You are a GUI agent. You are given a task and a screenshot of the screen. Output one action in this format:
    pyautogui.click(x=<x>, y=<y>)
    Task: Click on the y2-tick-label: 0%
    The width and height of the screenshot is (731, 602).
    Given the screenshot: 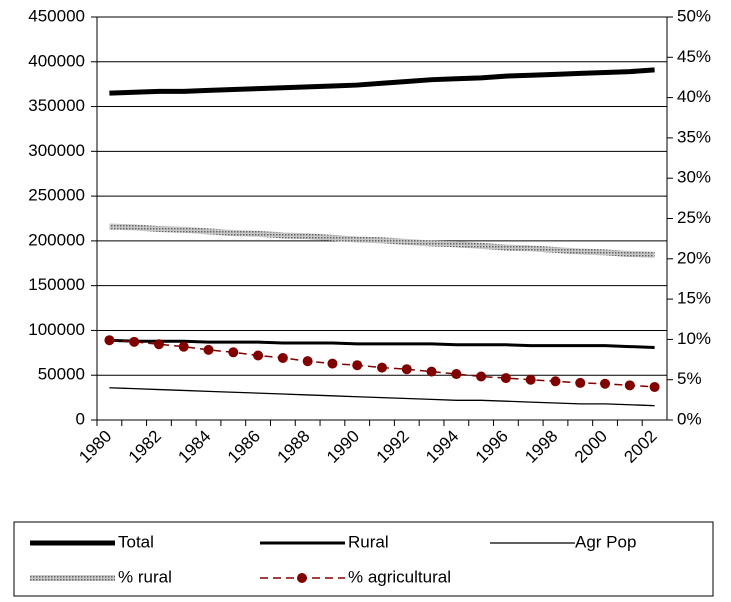 What is the action you would take?
    pyautogui.click(x=689, y=418)
    